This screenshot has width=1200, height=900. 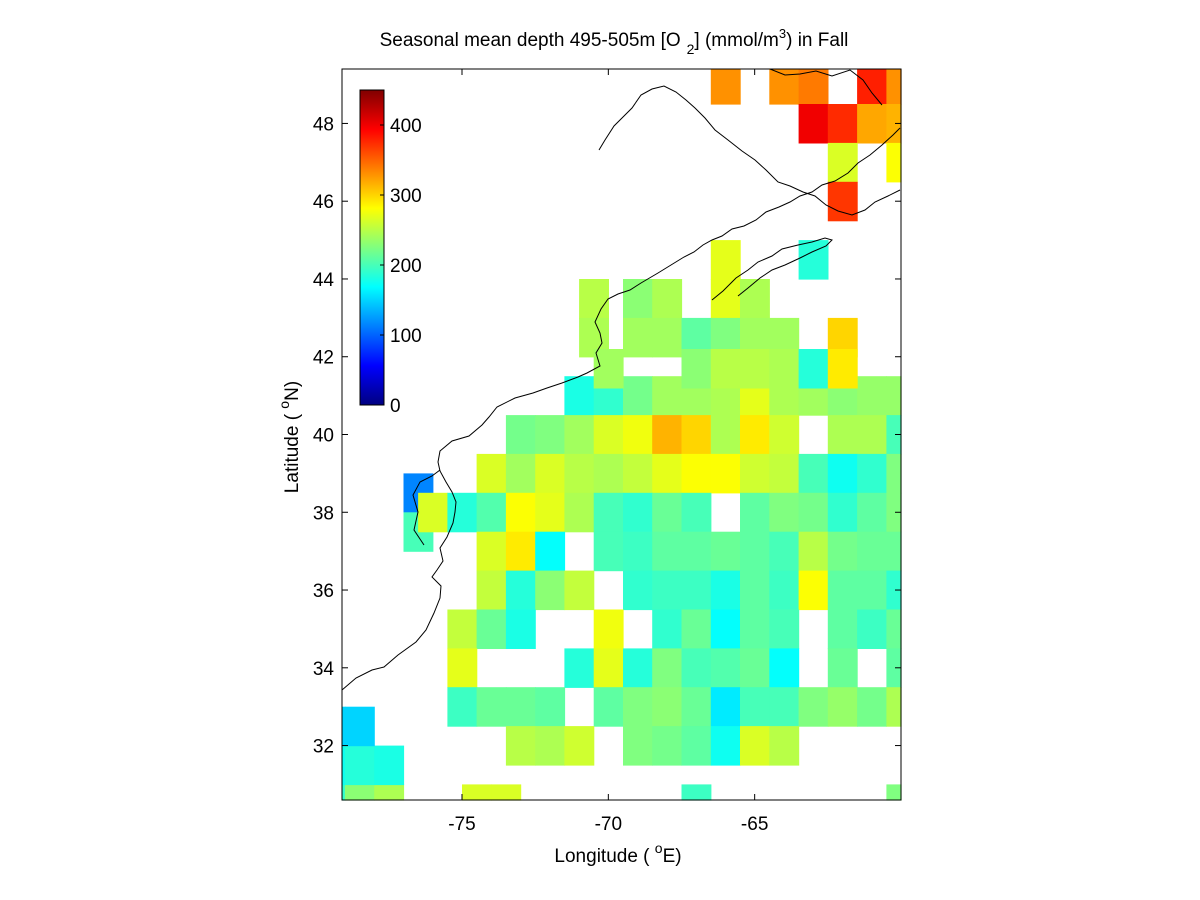 What do you see at coordinates (406, 336) in the screenshot?
I see `colorbar-tick-label: 100` at bounding box center [406, 336].